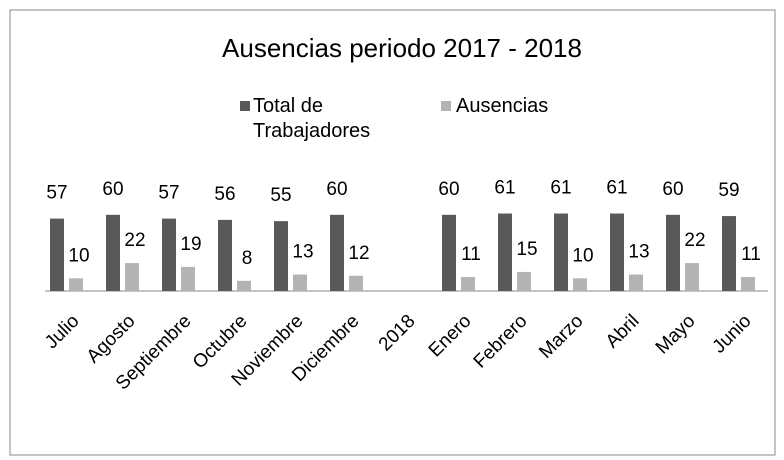 This screenshot has width=784, height=460. What do you see at coordinates (358, 253) in the screenshot?
I see `data-label: 12` at bounding box center [358, 253].